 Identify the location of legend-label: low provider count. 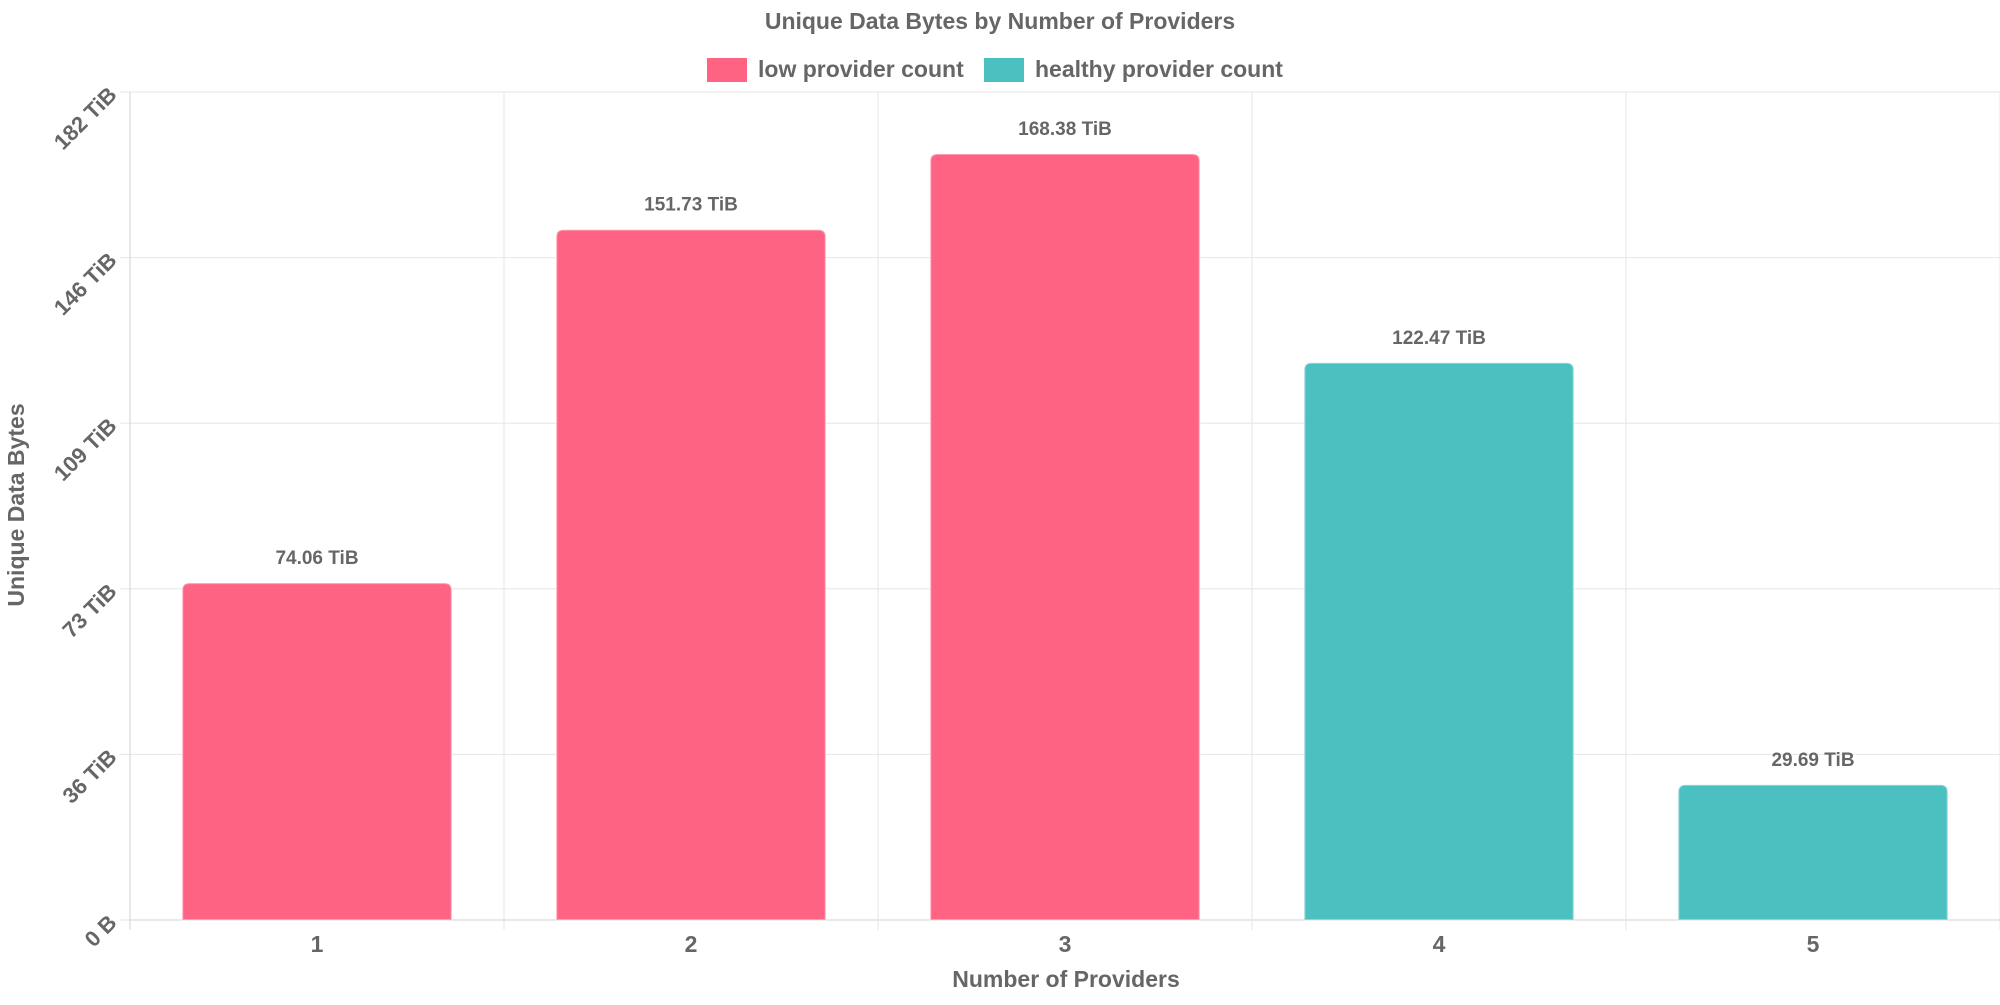
(861, 69).